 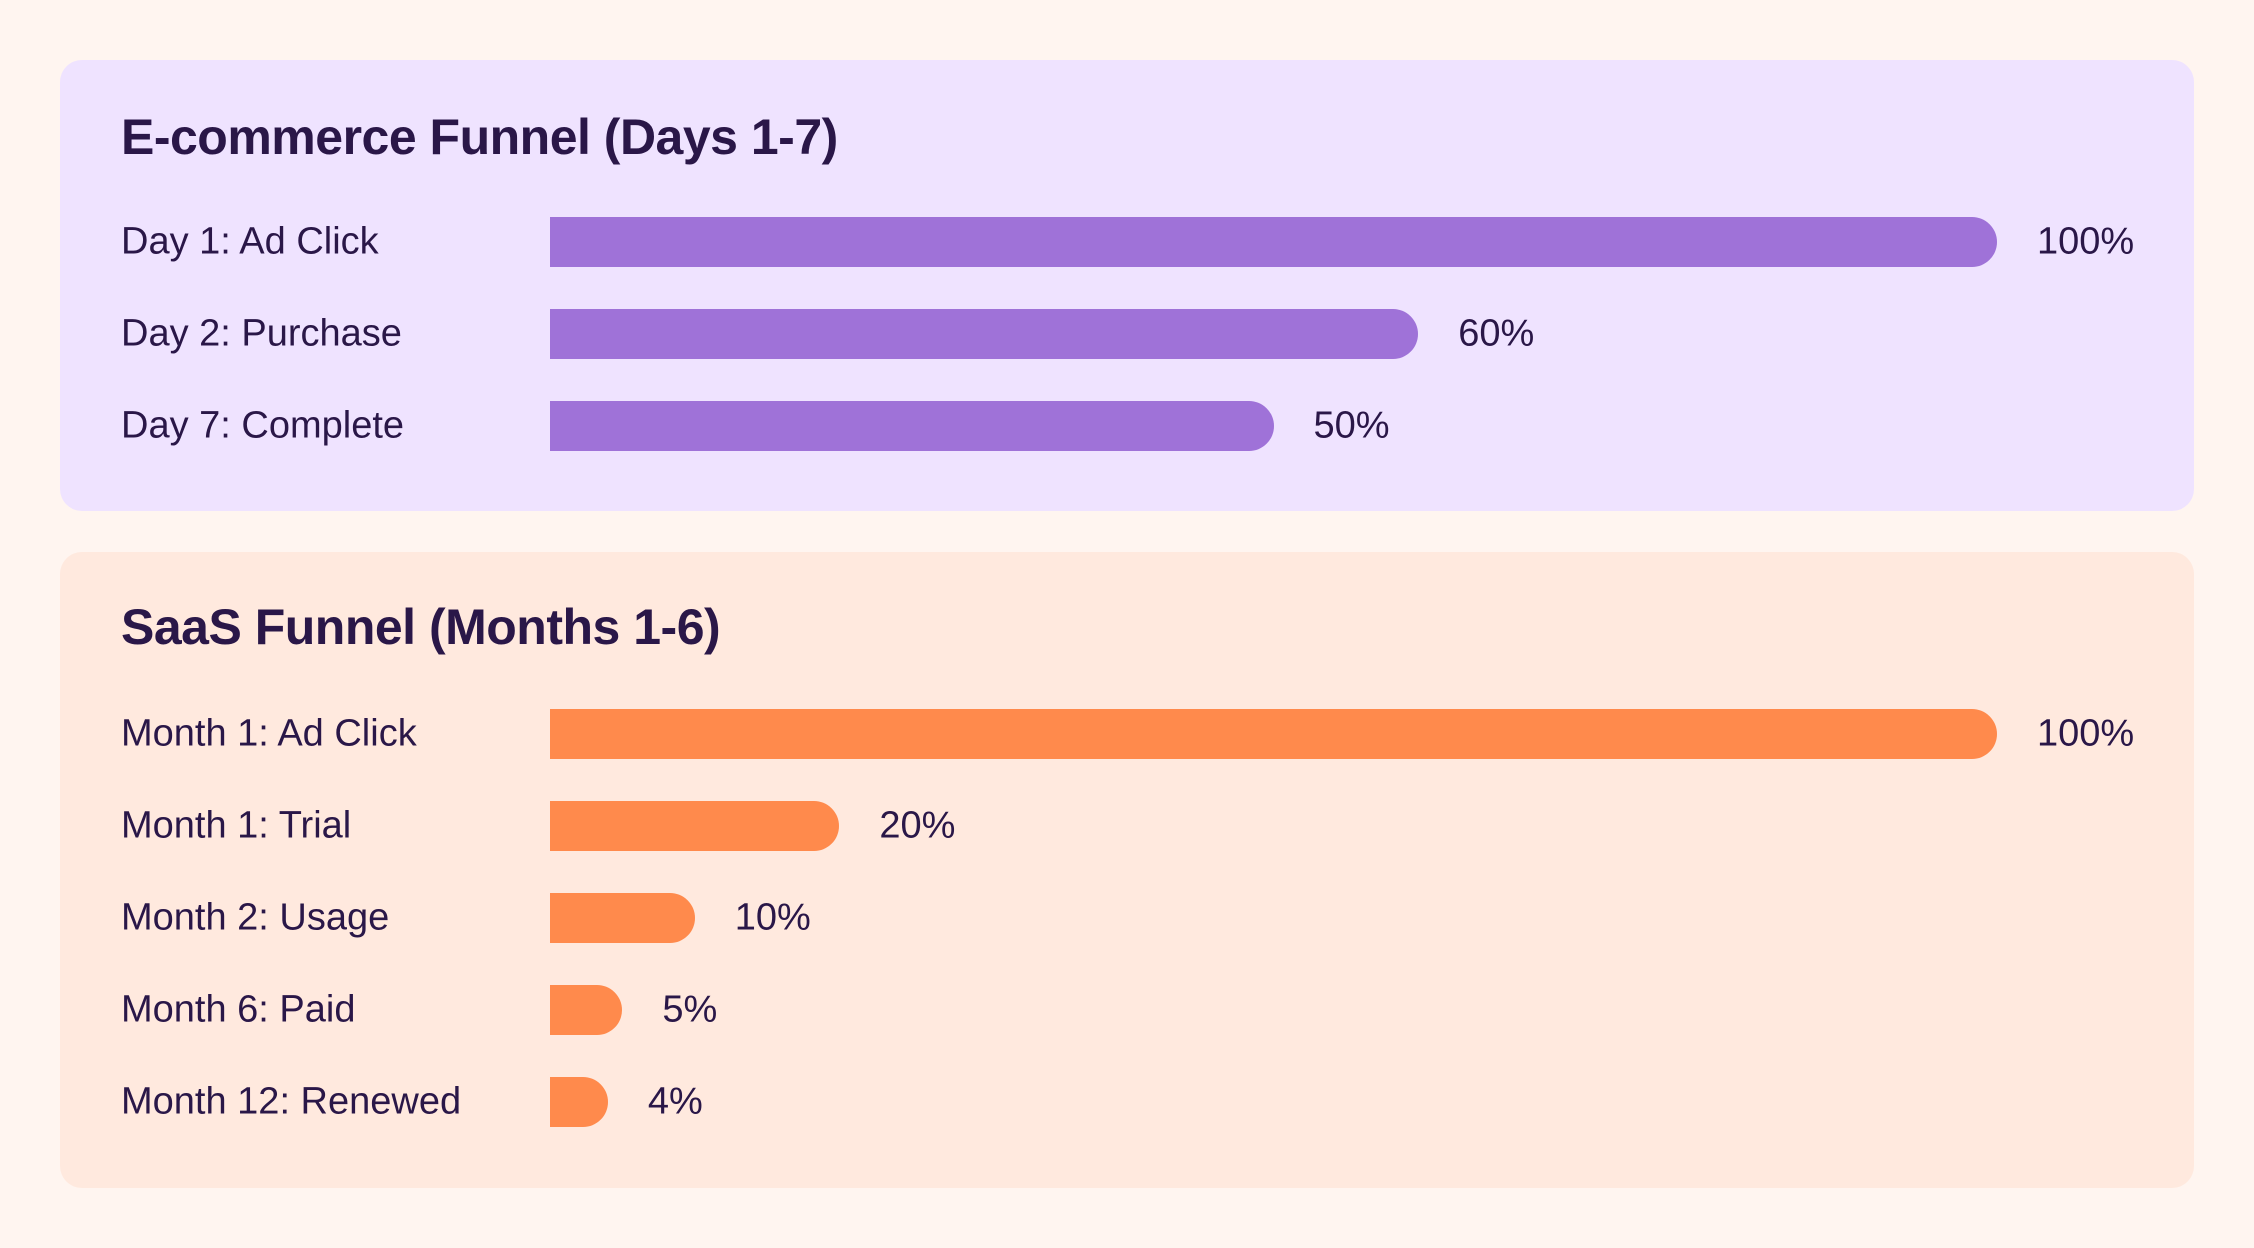 I want to click on bar-value-label: 10%, so click(x=772, y=917).